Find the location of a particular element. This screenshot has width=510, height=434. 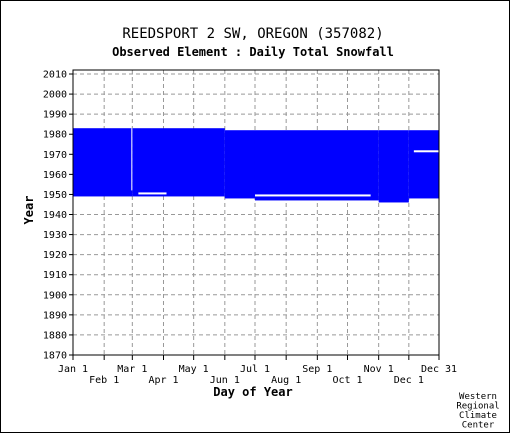

y-tick-label: 1880 is located at coordinates (55, 335).